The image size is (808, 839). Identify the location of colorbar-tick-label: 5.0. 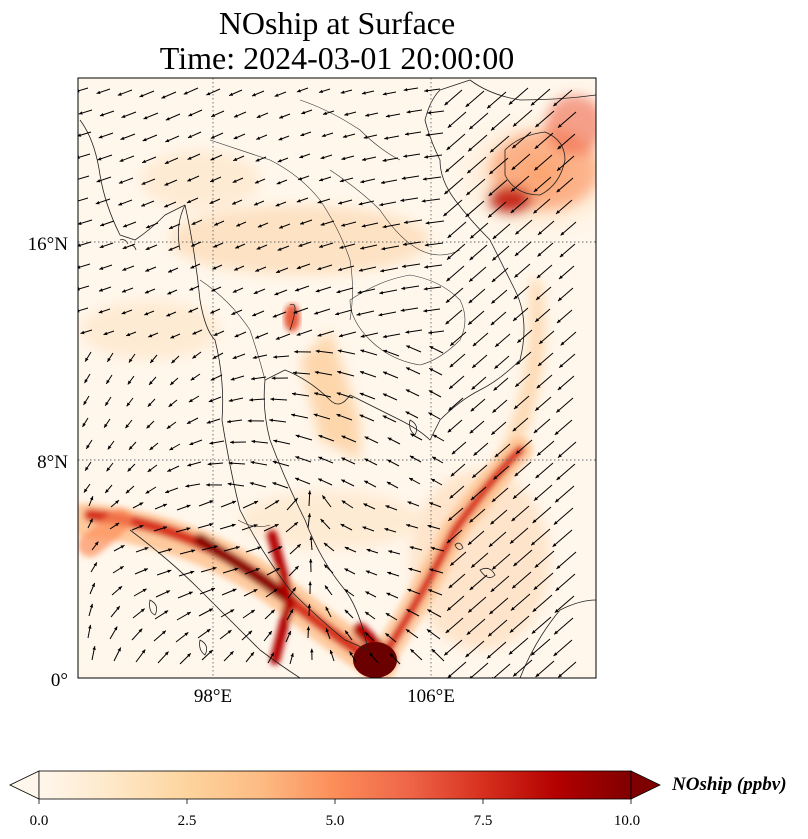
(335, 821).